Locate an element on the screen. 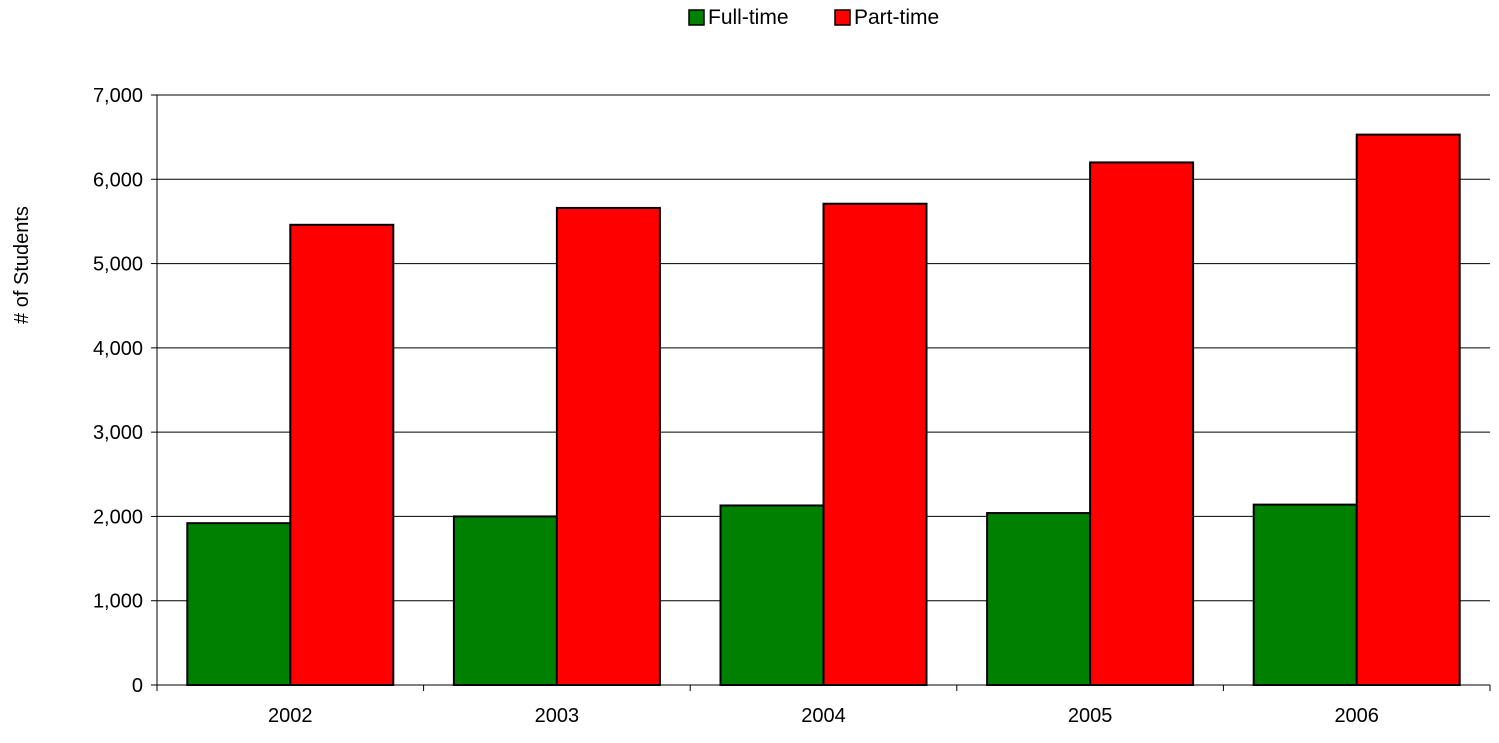 This screenshot has height=743, width=1499. y-tick-label: 6,000 is located at coordinates (118, 180).